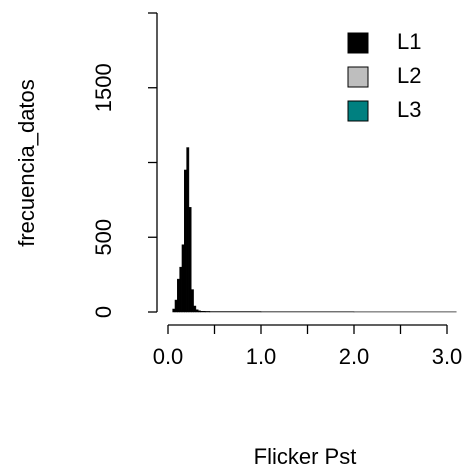 The height and width of the screenshot is (475, 463). Describe the element at coordinates (26, 163) in the screenshot. I see `y-axis-label: frecuencia_datos` at that location.